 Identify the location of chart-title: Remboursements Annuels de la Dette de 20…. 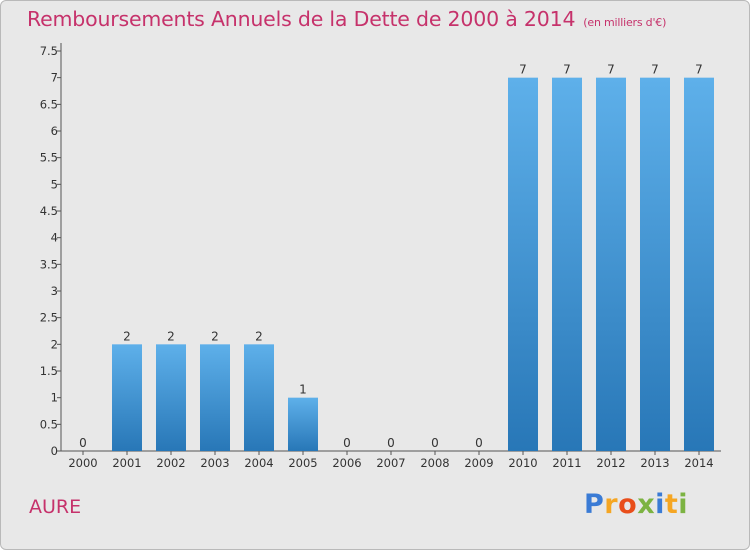
(346, 19).